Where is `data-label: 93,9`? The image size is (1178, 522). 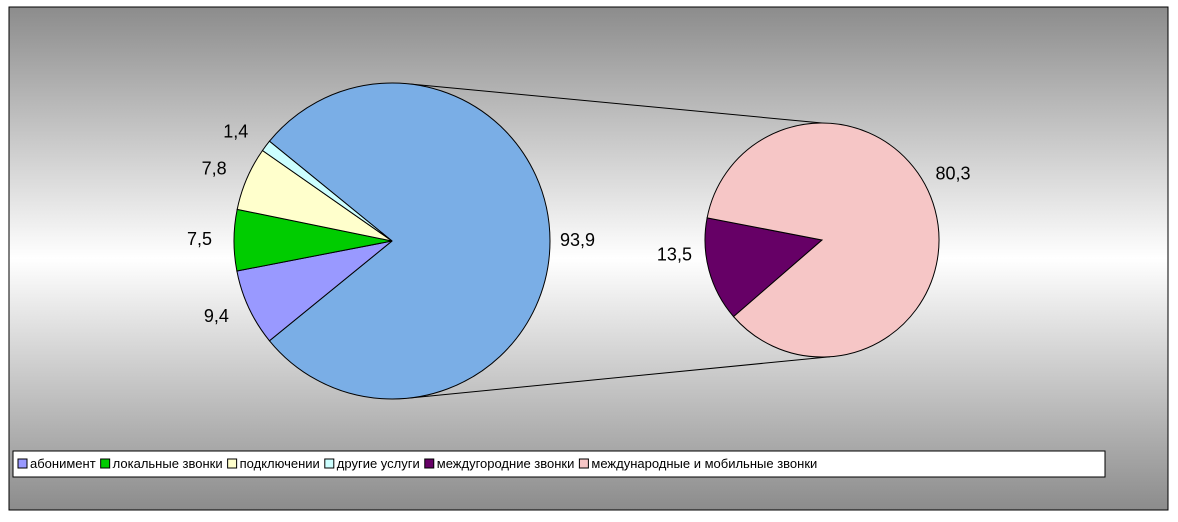
data-label: 93,9 is located at coordinates (577, 240).